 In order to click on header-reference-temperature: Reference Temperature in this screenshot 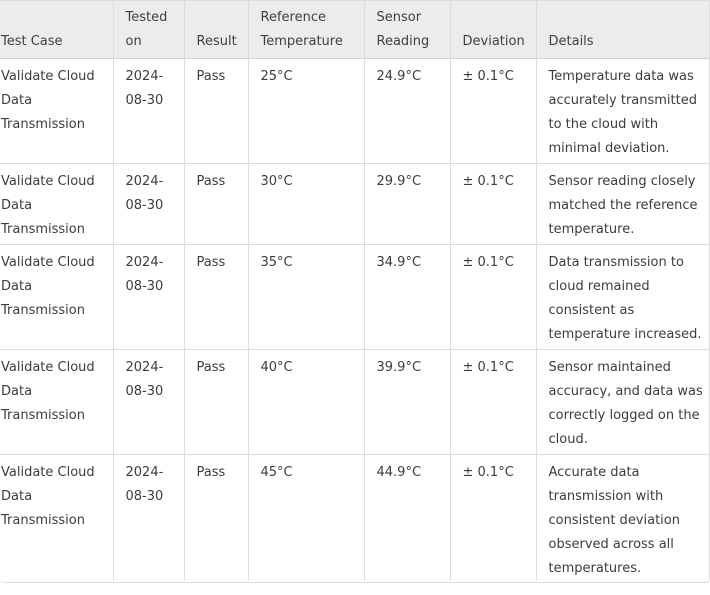, I will do `click(306, 30)`.